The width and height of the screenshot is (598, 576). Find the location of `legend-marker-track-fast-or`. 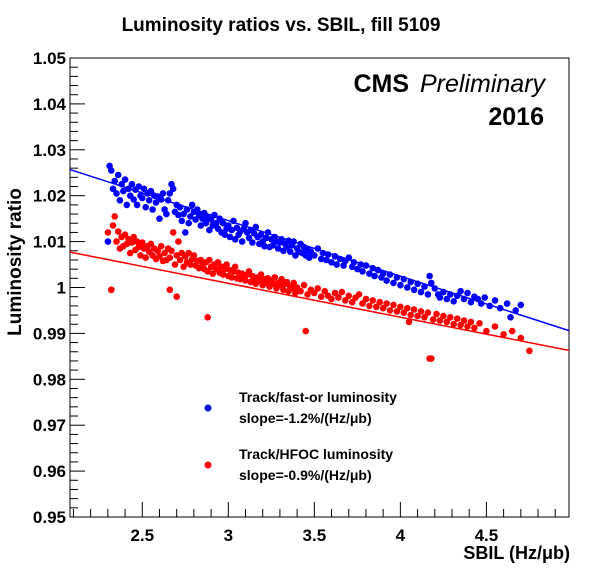

legend-marker-track-fast-or is located at coordinates (208, 408).